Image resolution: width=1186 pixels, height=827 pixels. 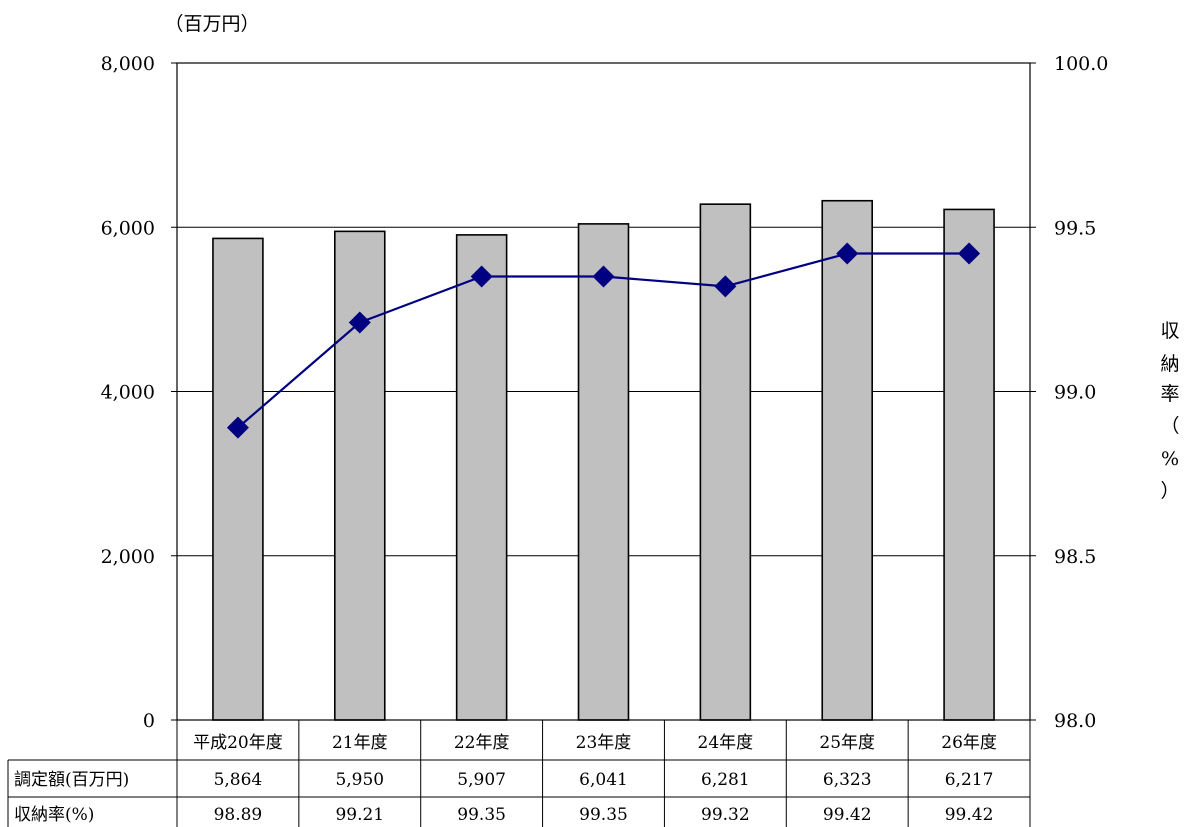 I want to click on right-tick-label: 100.0, so click(x=1081, y=64).